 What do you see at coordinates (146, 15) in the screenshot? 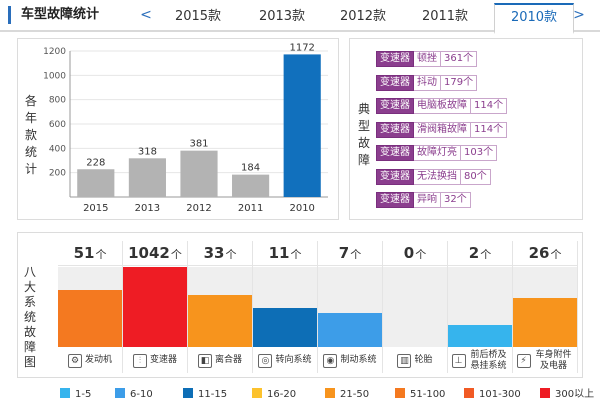
I see `prev-arrow-icon: <` at bounding box center [146, 15].